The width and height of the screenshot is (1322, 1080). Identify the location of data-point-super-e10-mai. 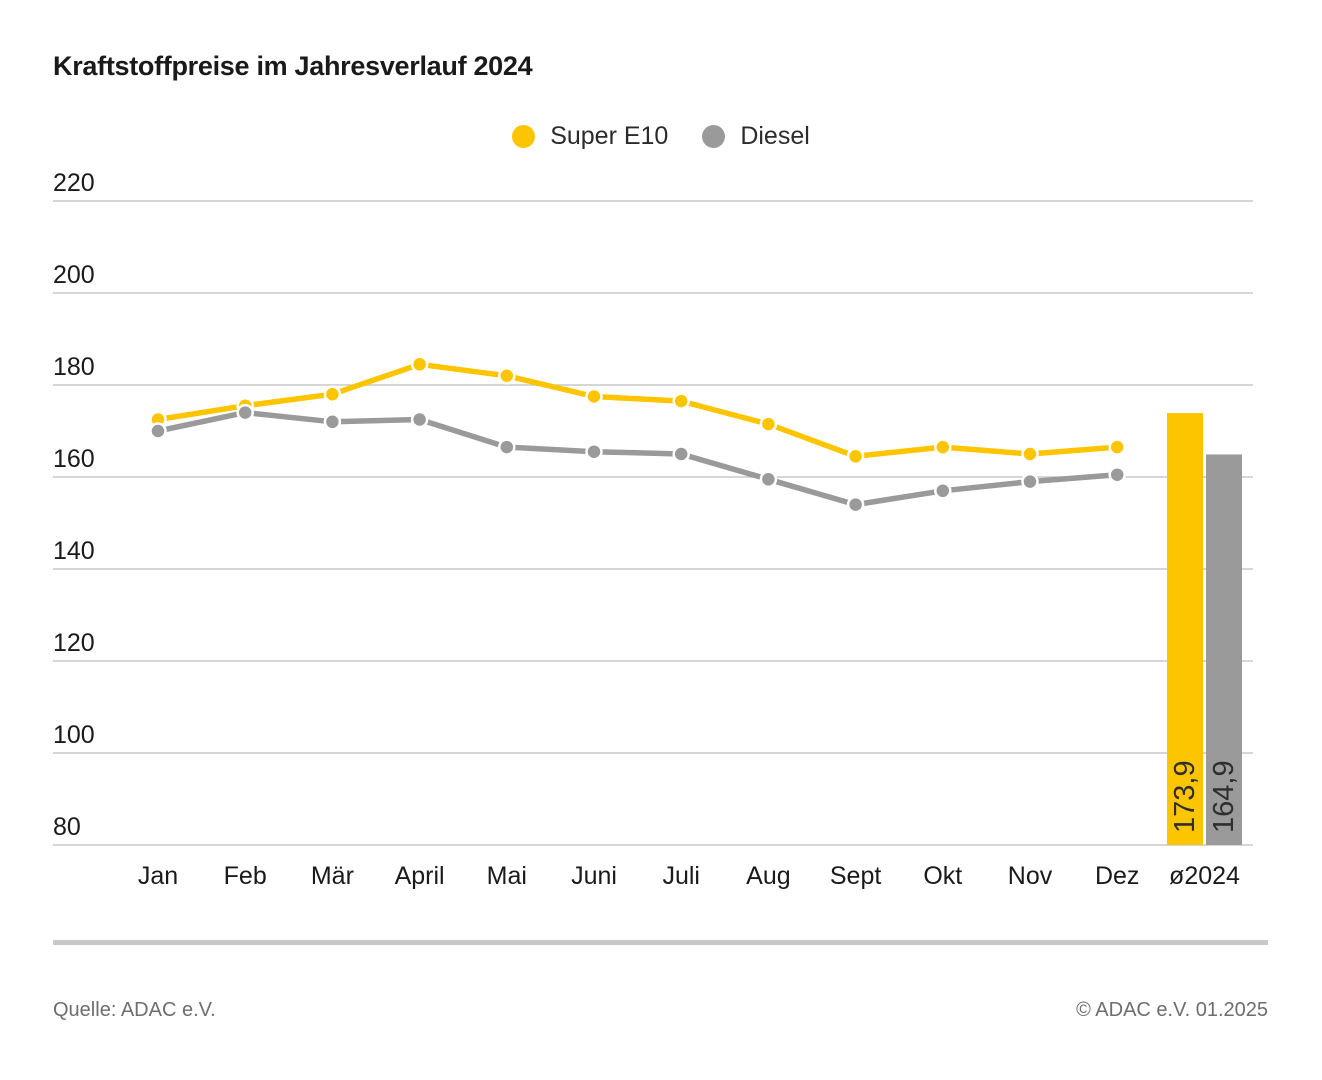
(507, 376).